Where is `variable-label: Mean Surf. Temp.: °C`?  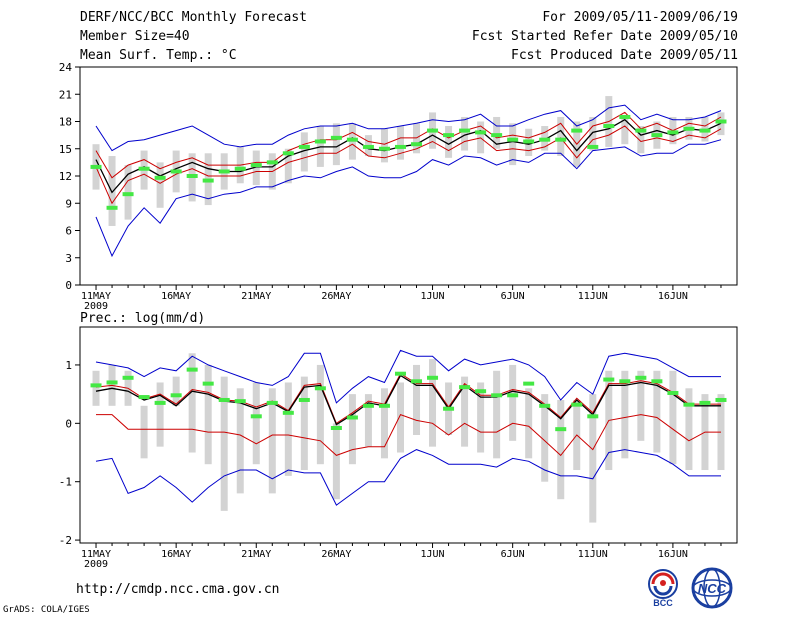
variable-label: Mean Surf. Temp.: °C is located at coordinates (158, 55).